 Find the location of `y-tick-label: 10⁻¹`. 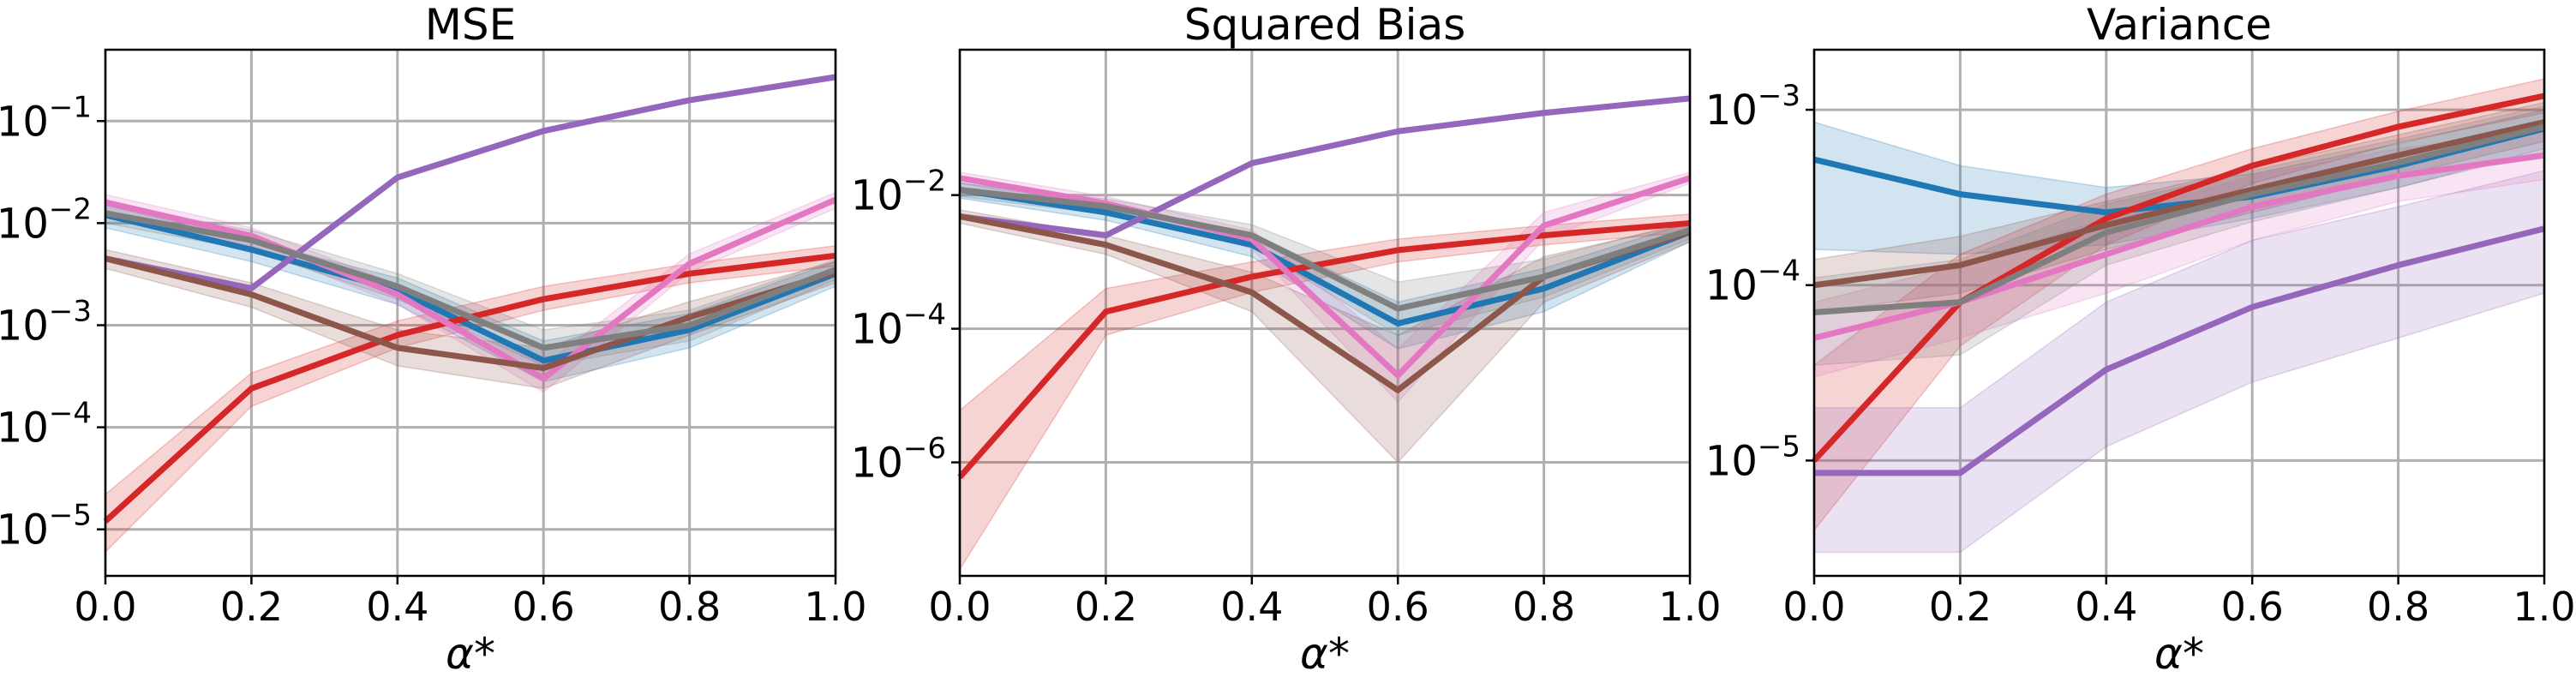

y-tick-label: 10⁻¹ is located at coordinates (46, 118).